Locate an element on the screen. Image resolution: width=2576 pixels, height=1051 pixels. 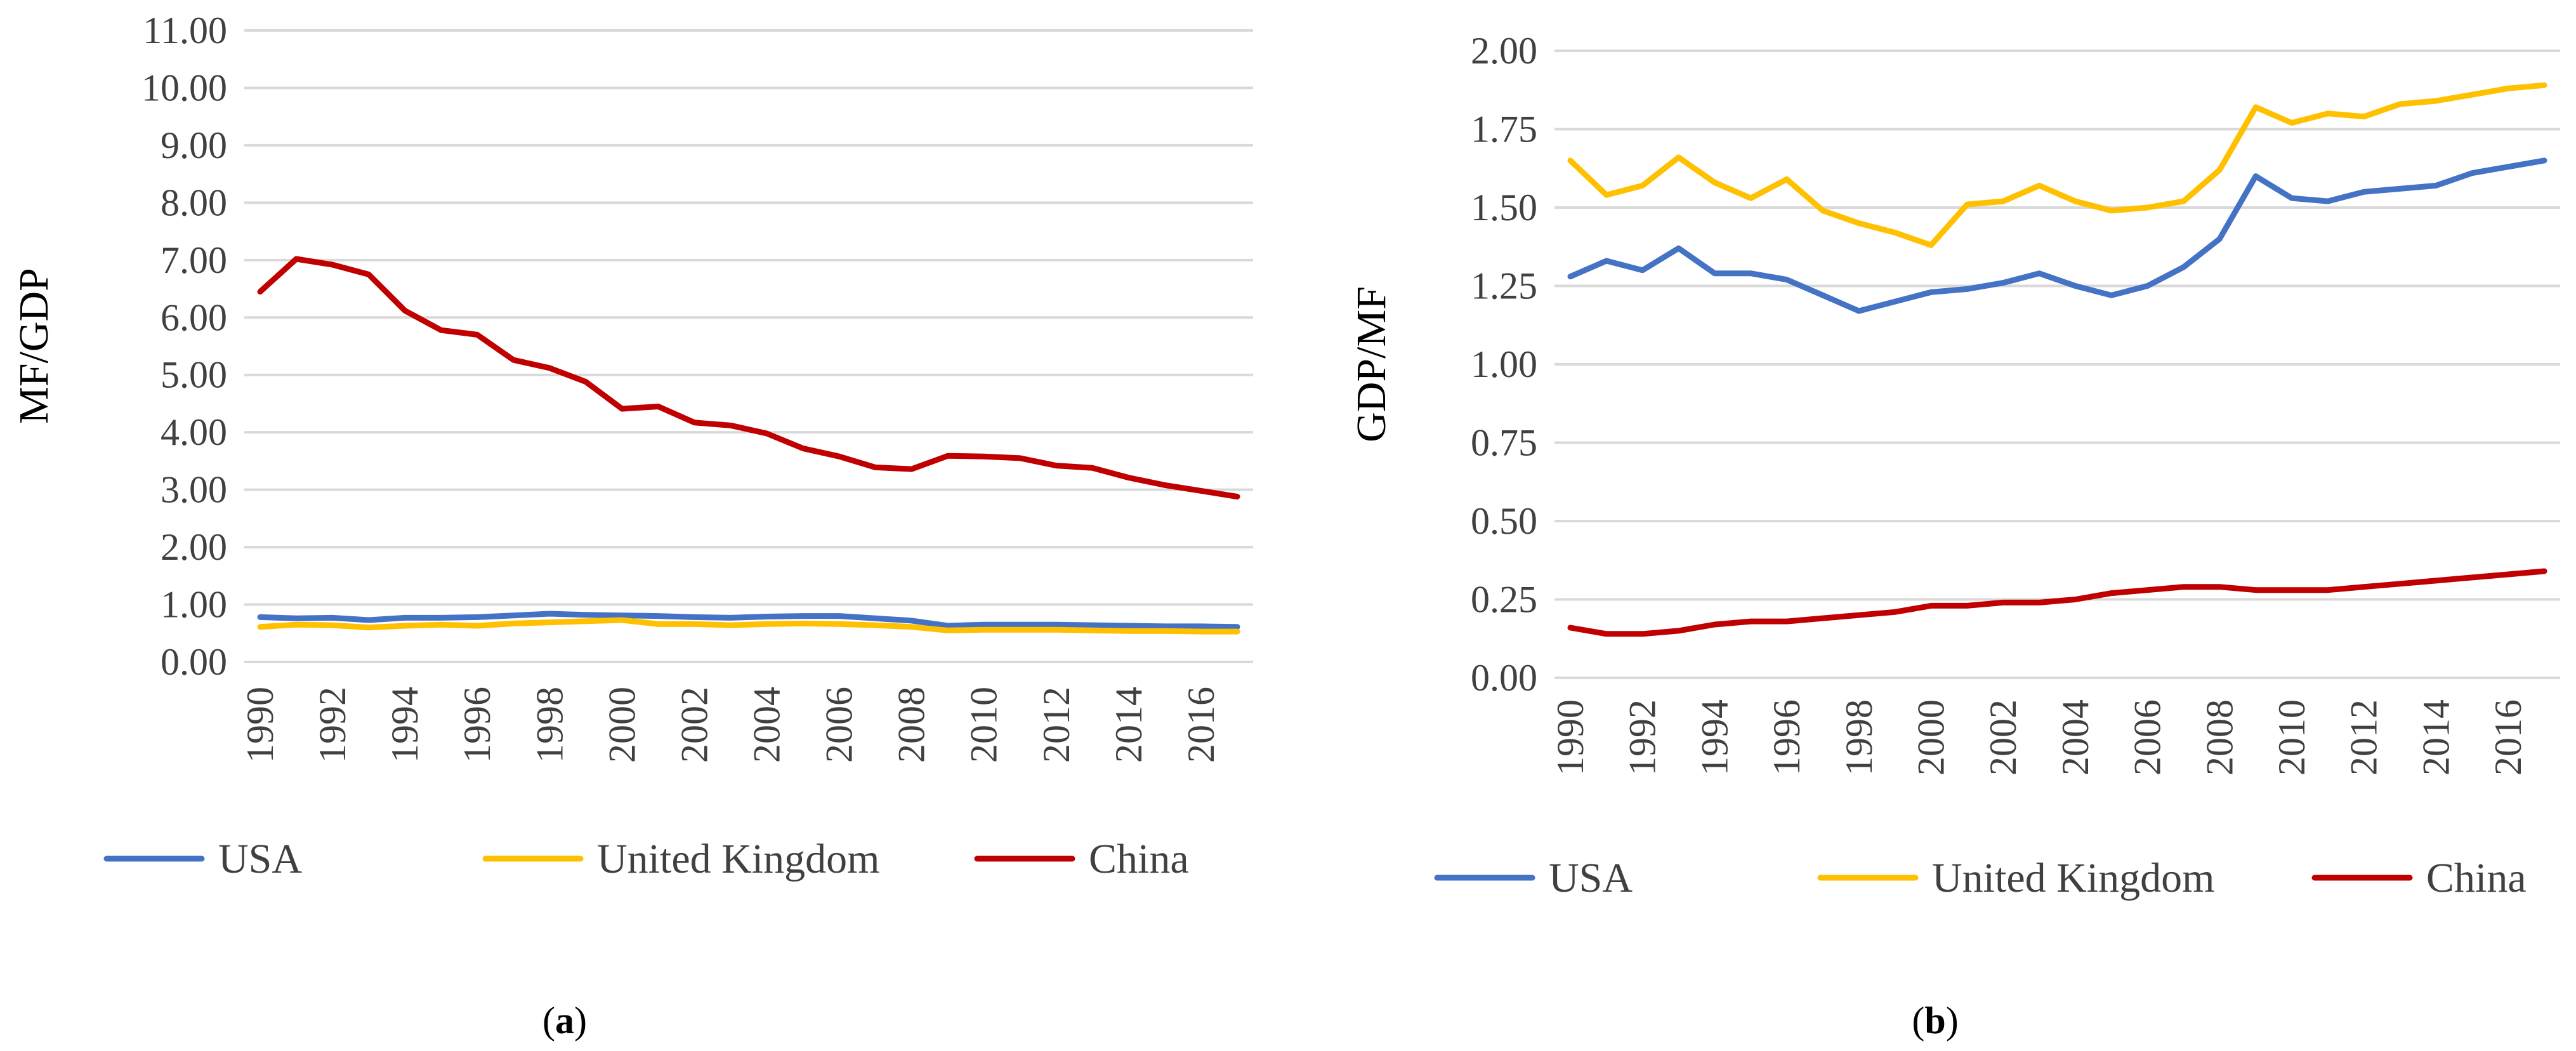
y-tick-label: 9.00 is located at coordinates (194, 145).